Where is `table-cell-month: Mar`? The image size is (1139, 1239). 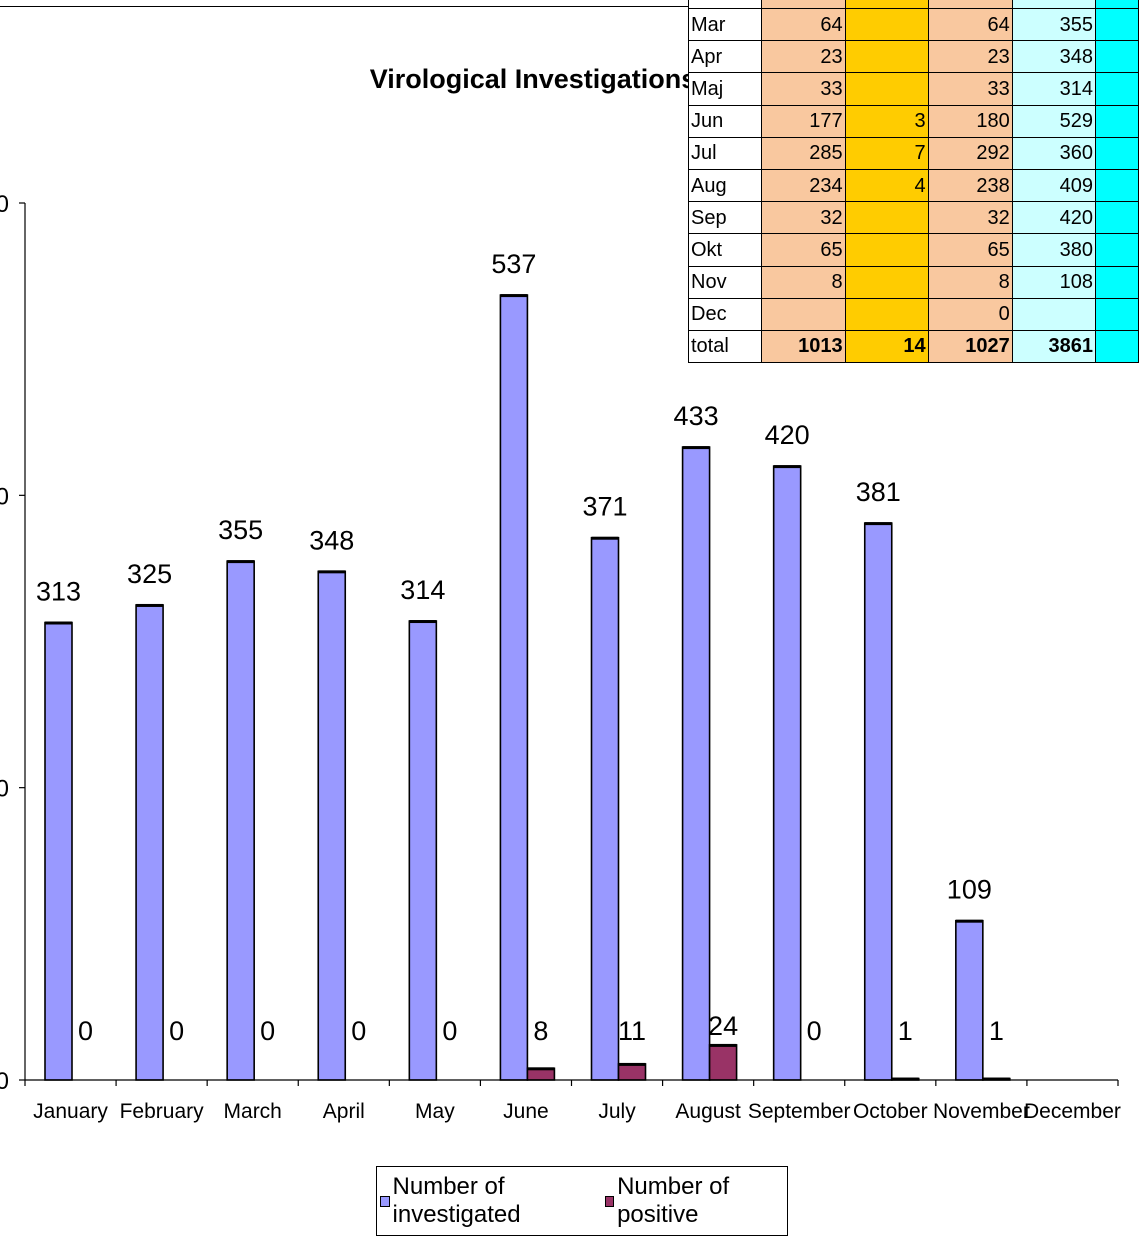
table-cell-month: Mar is located at coordinates (725, 24).